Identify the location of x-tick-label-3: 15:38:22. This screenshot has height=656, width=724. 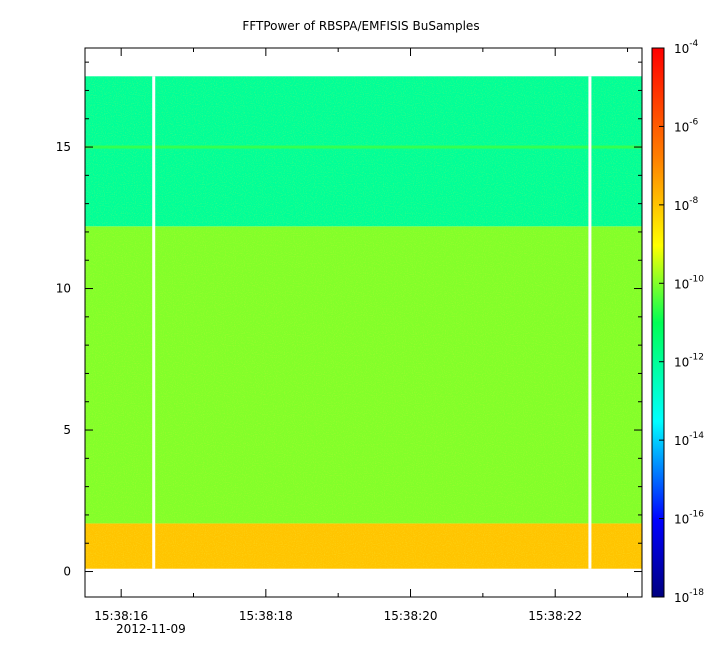
(555, 616).